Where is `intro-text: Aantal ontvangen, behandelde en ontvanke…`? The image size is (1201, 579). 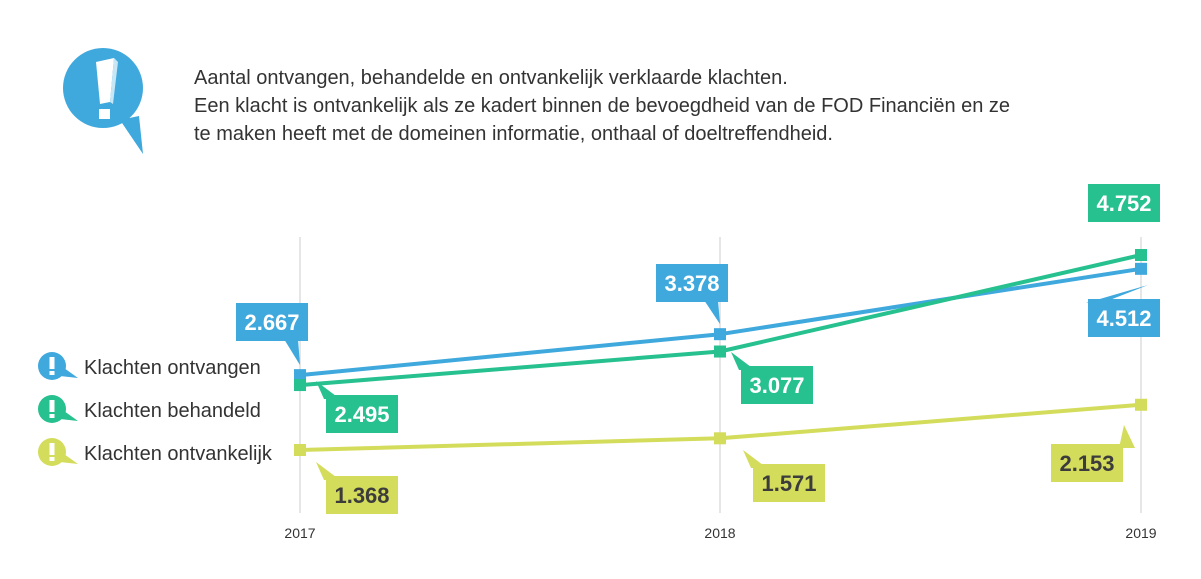
intro-text: Aantal ontvangen, behandelde en ontvanke… is located at coordinates (674, 106).